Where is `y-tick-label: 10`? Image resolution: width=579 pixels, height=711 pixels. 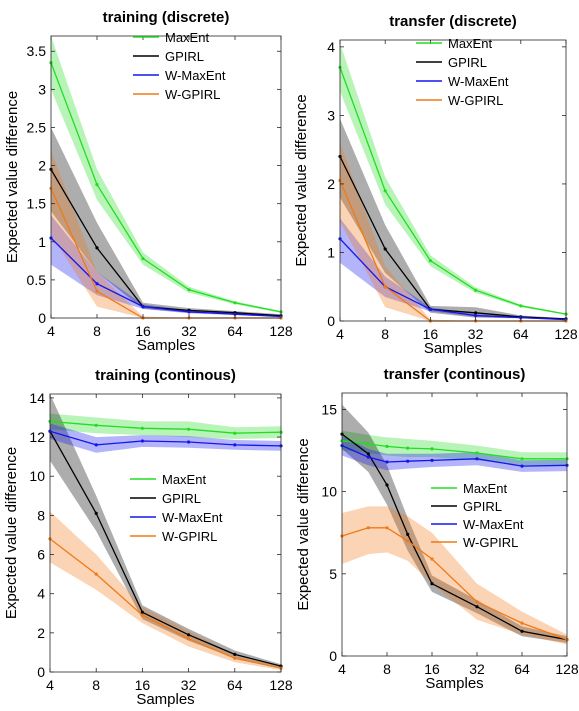
y-tick-label: 10 is located at coordinates (37, 476).